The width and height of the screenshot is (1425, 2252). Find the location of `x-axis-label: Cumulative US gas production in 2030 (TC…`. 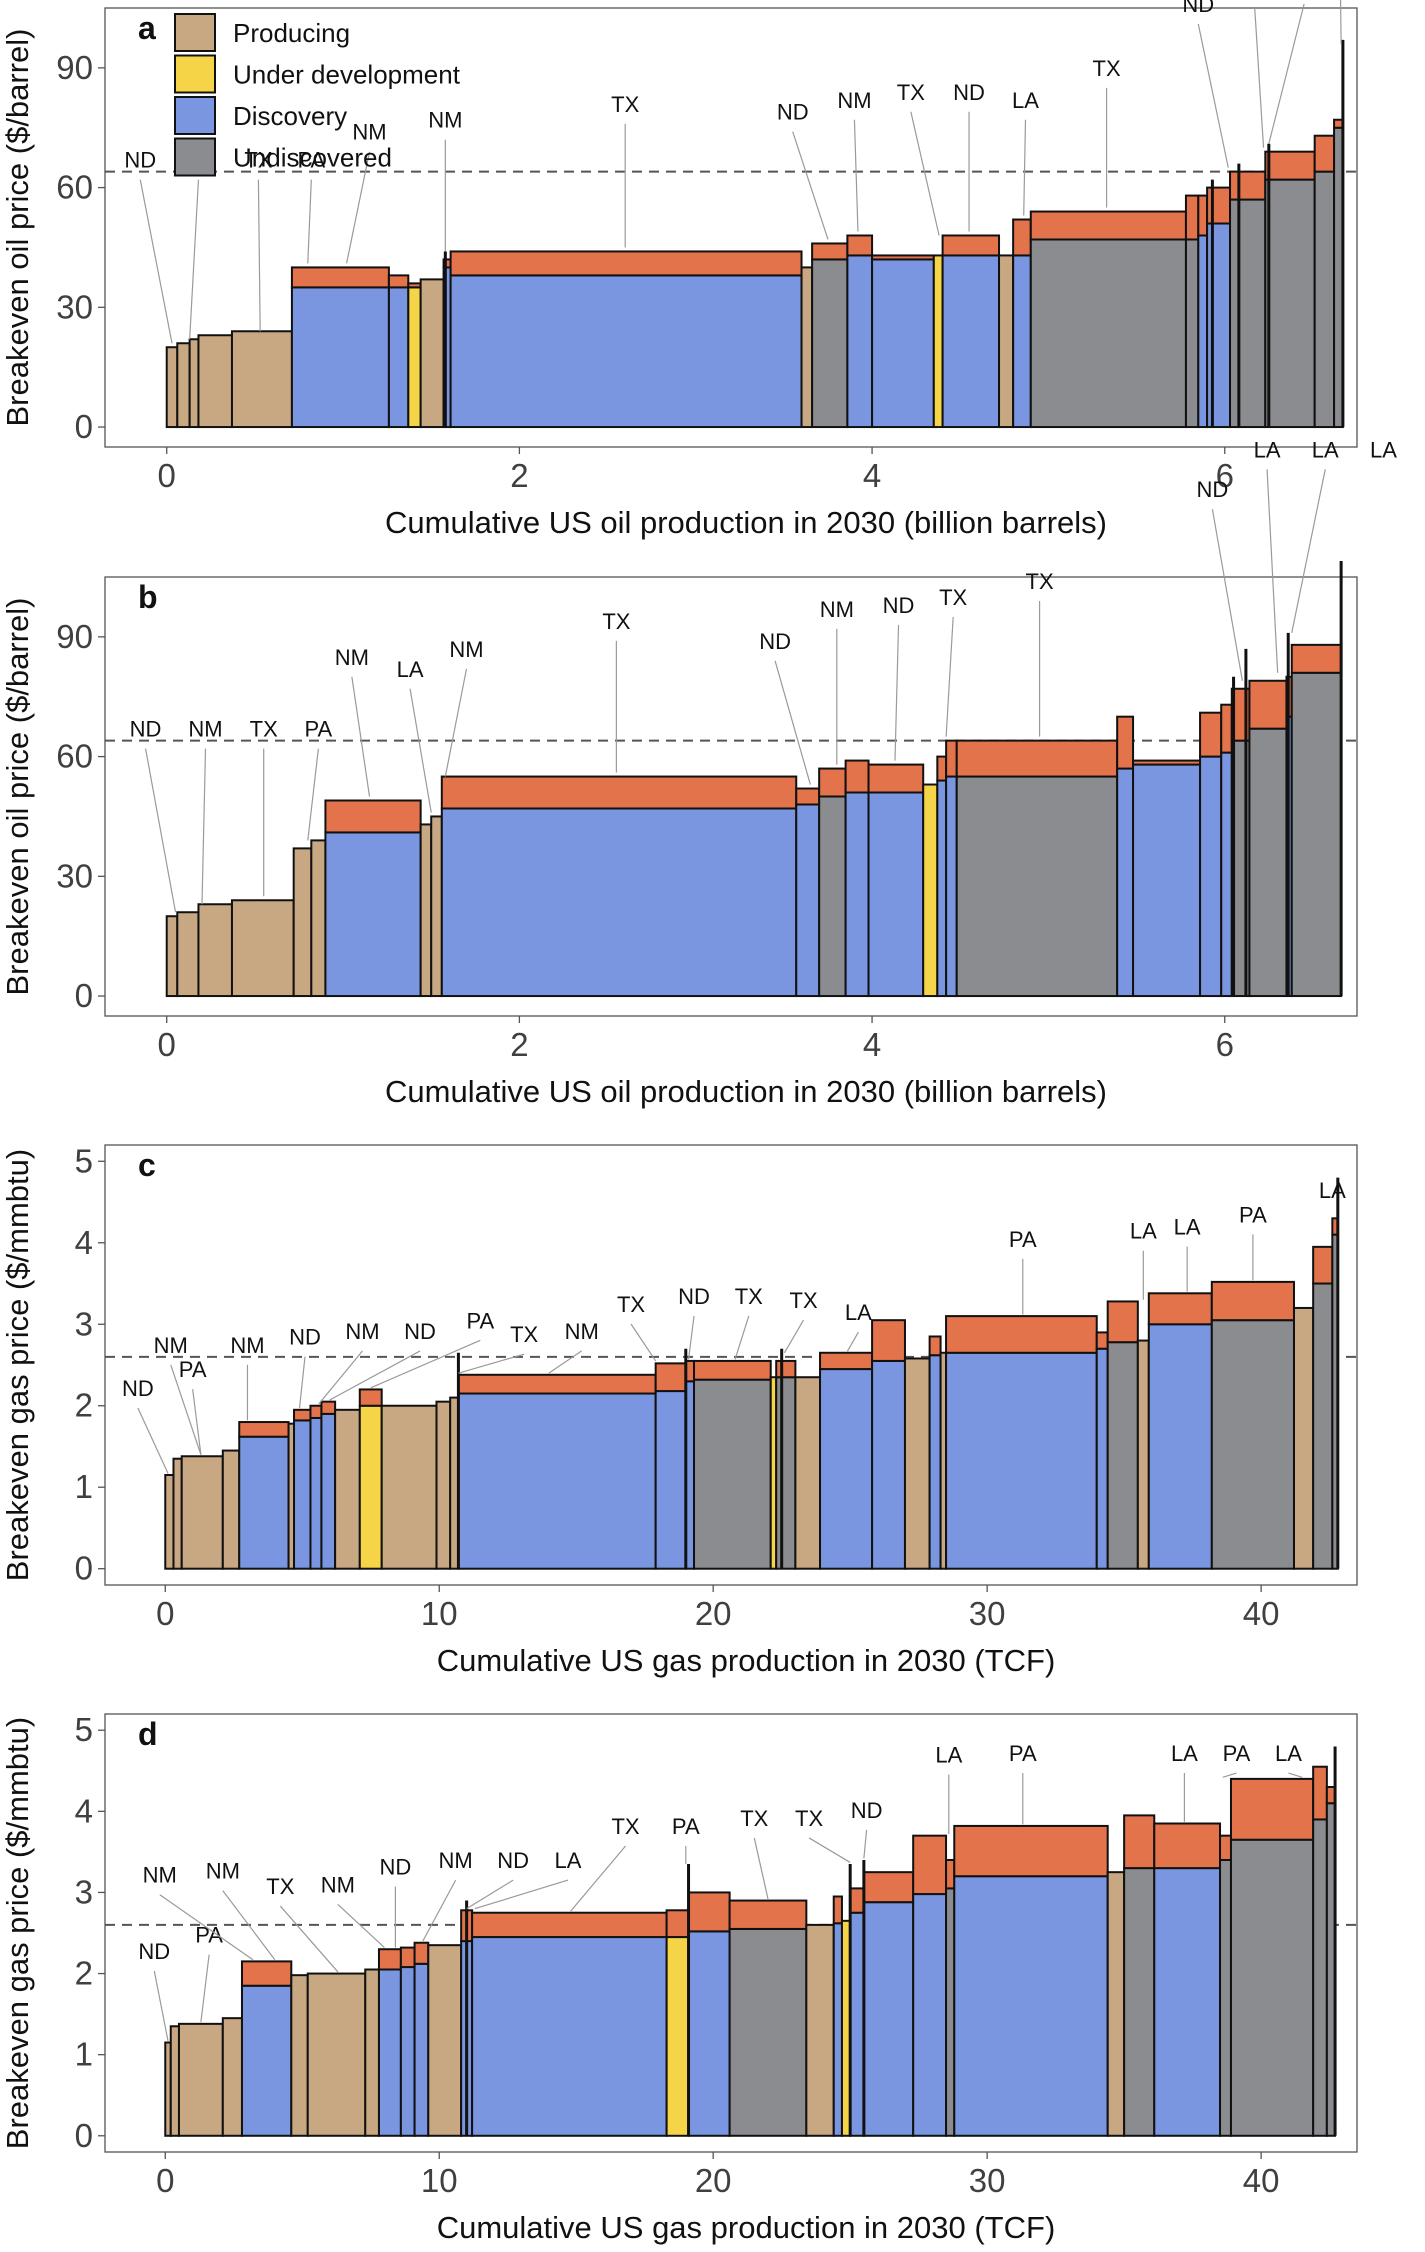

x-axis-label: Cumulative US gas production in 2030 (TC… is located at coordinates (746, 2227).